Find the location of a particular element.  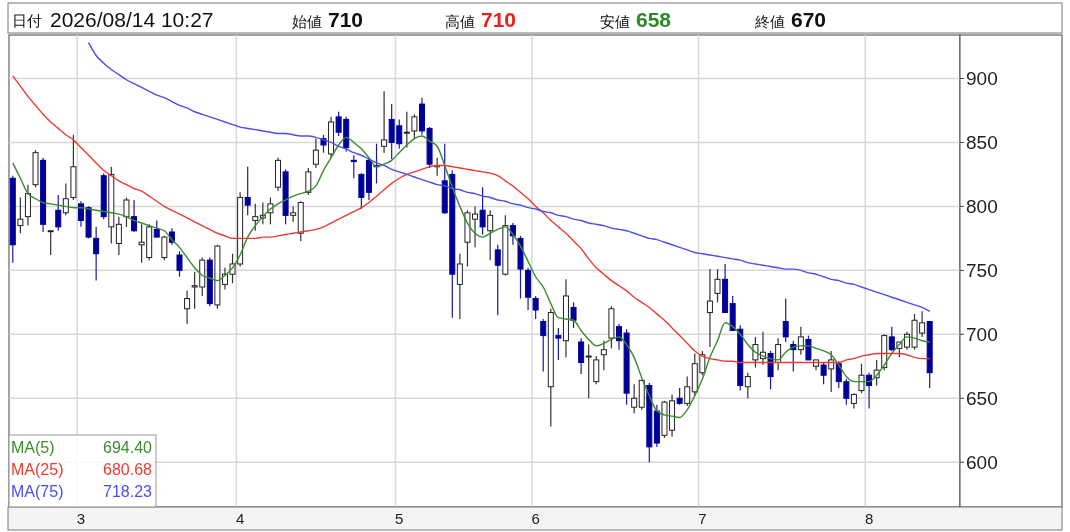

y-tick-label: 800 is located at coordinates (982, 207).